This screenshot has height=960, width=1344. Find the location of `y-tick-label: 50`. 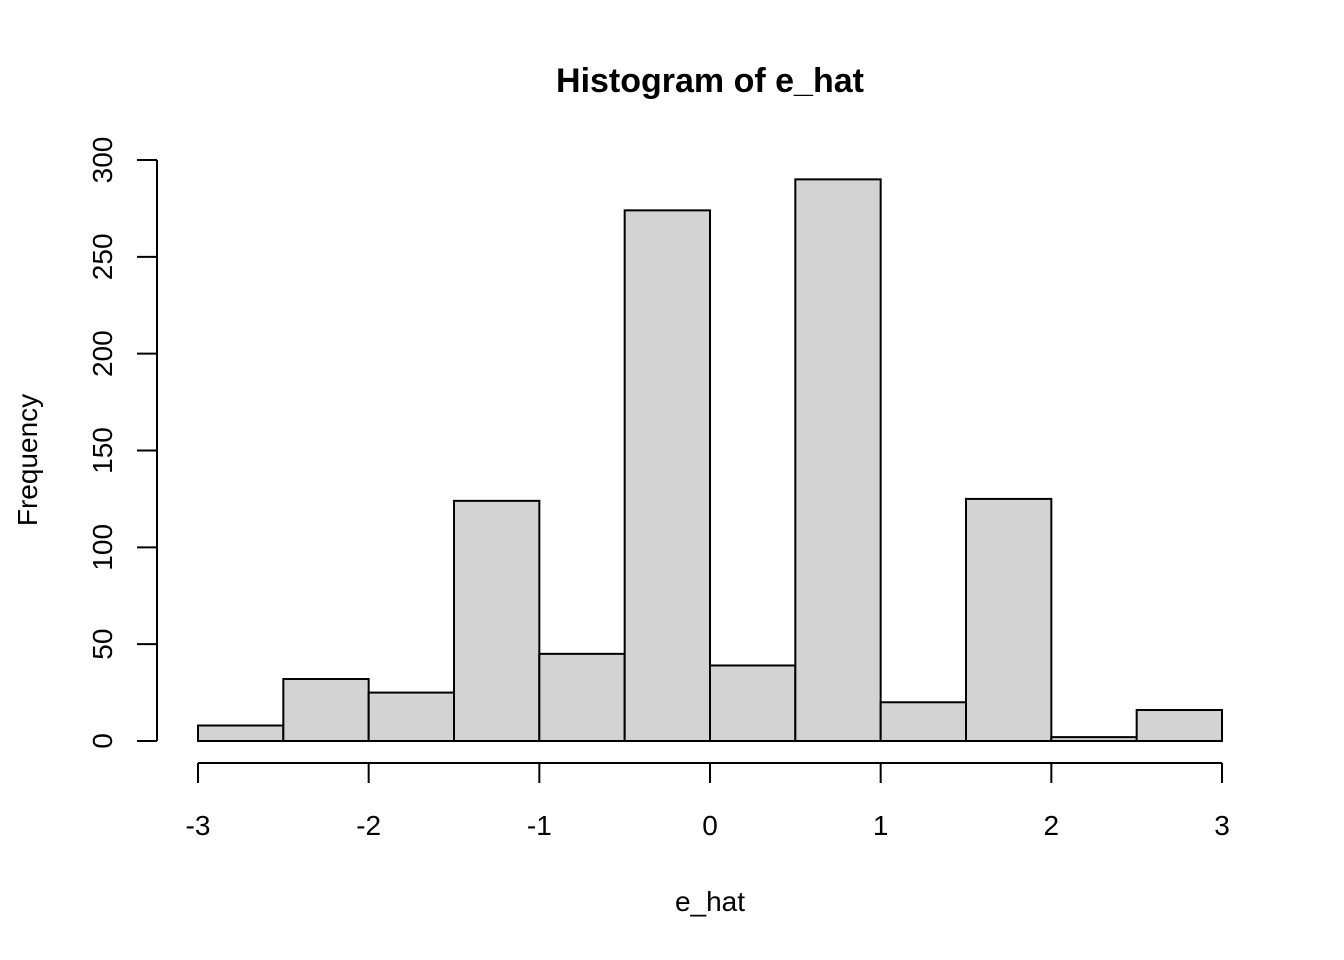

y-tick-label: 50 is located at coordinates (102, 644).